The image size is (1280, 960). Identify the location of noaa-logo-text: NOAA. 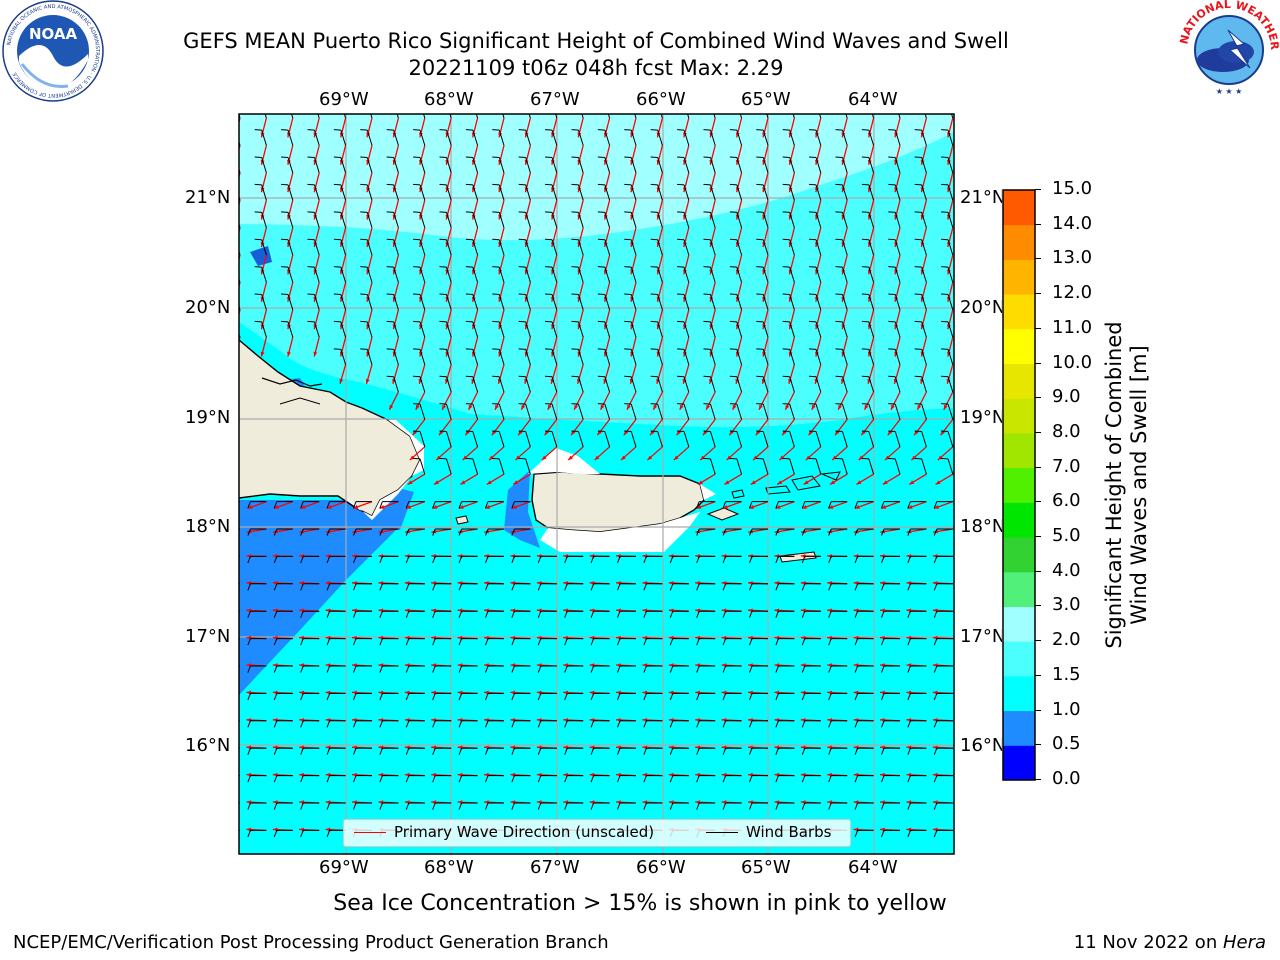
(53, 34).